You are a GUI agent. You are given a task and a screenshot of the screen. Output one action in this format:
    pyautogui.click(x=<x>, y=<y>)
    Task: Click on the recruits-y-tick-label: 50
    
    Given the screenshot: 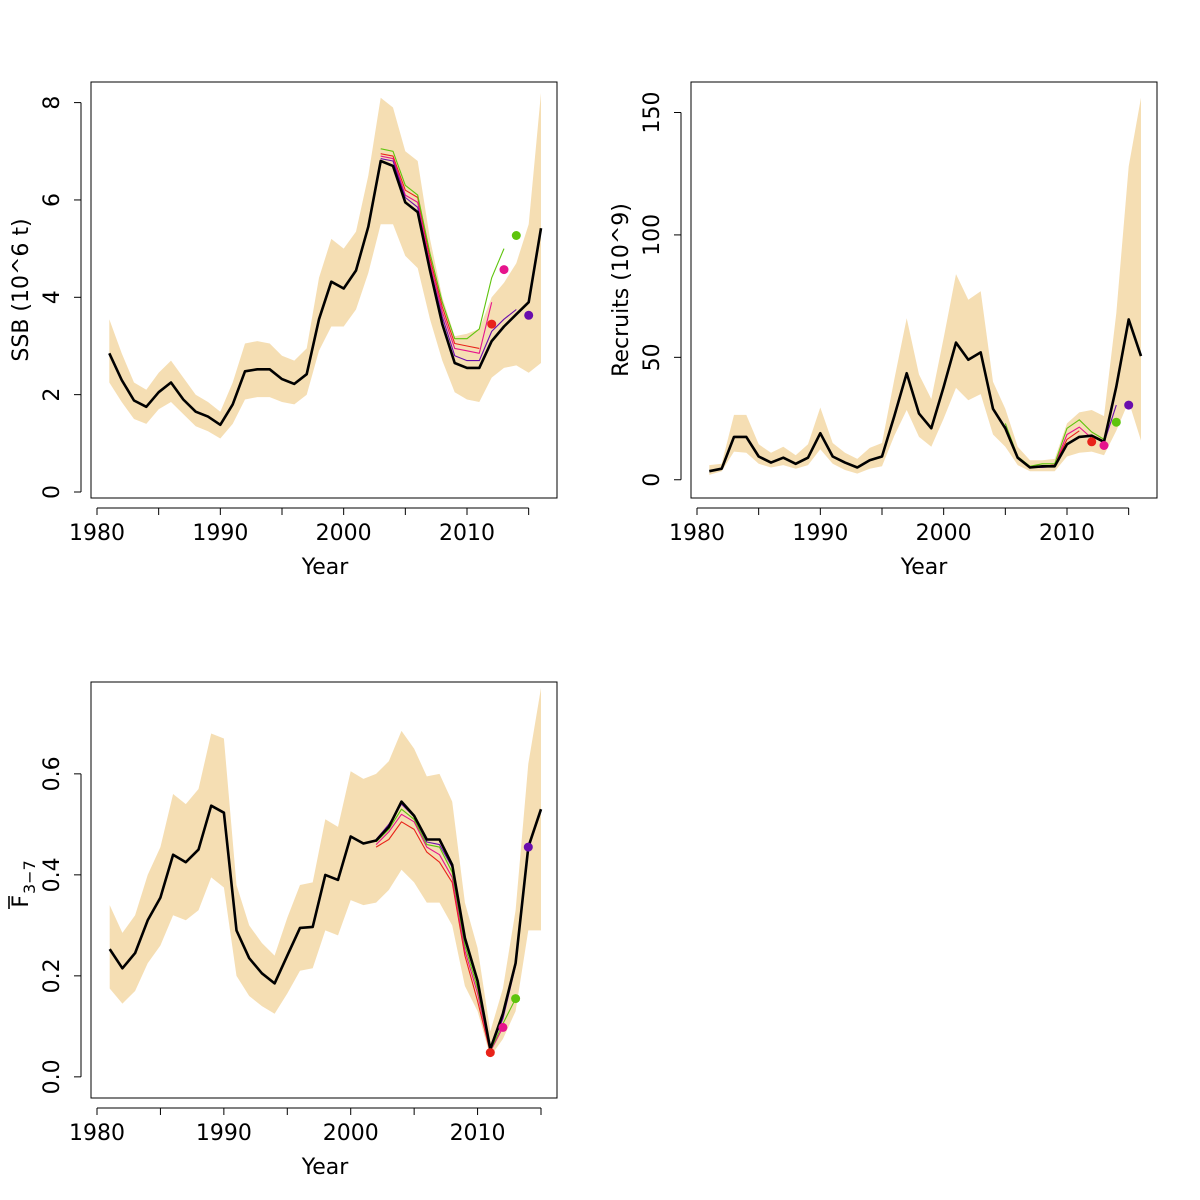 What is the action you would take?
    pyautogui.click(x=652, y=357)
    